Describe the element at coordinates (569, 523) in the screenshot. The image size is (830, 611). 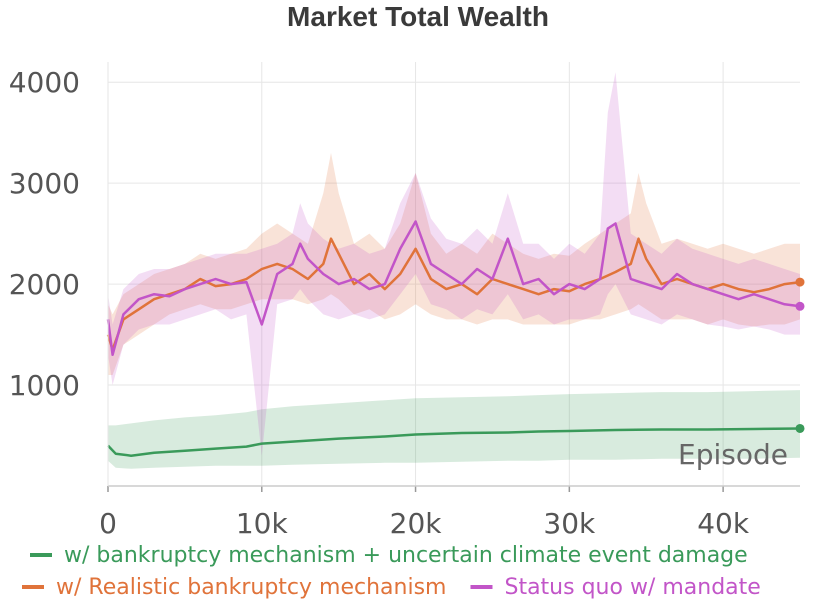
I see `x-tick-label: 30k` at that location.